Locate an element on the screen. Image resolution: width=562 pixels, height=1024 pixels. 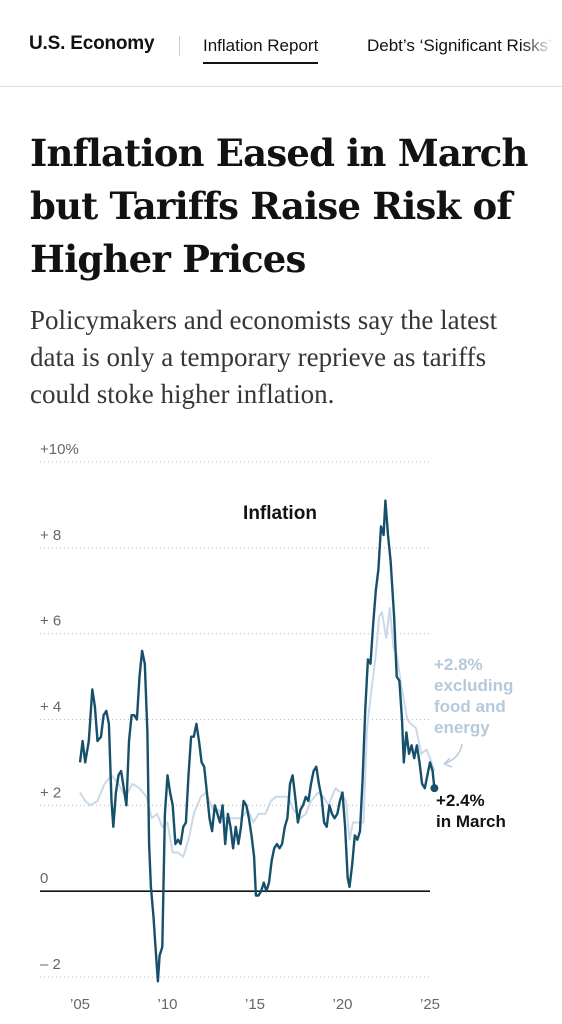
y-axis-ticks: +10% + 8 + 6 + 4 + 2 0 – 2 is located at coordinates (59, 707).